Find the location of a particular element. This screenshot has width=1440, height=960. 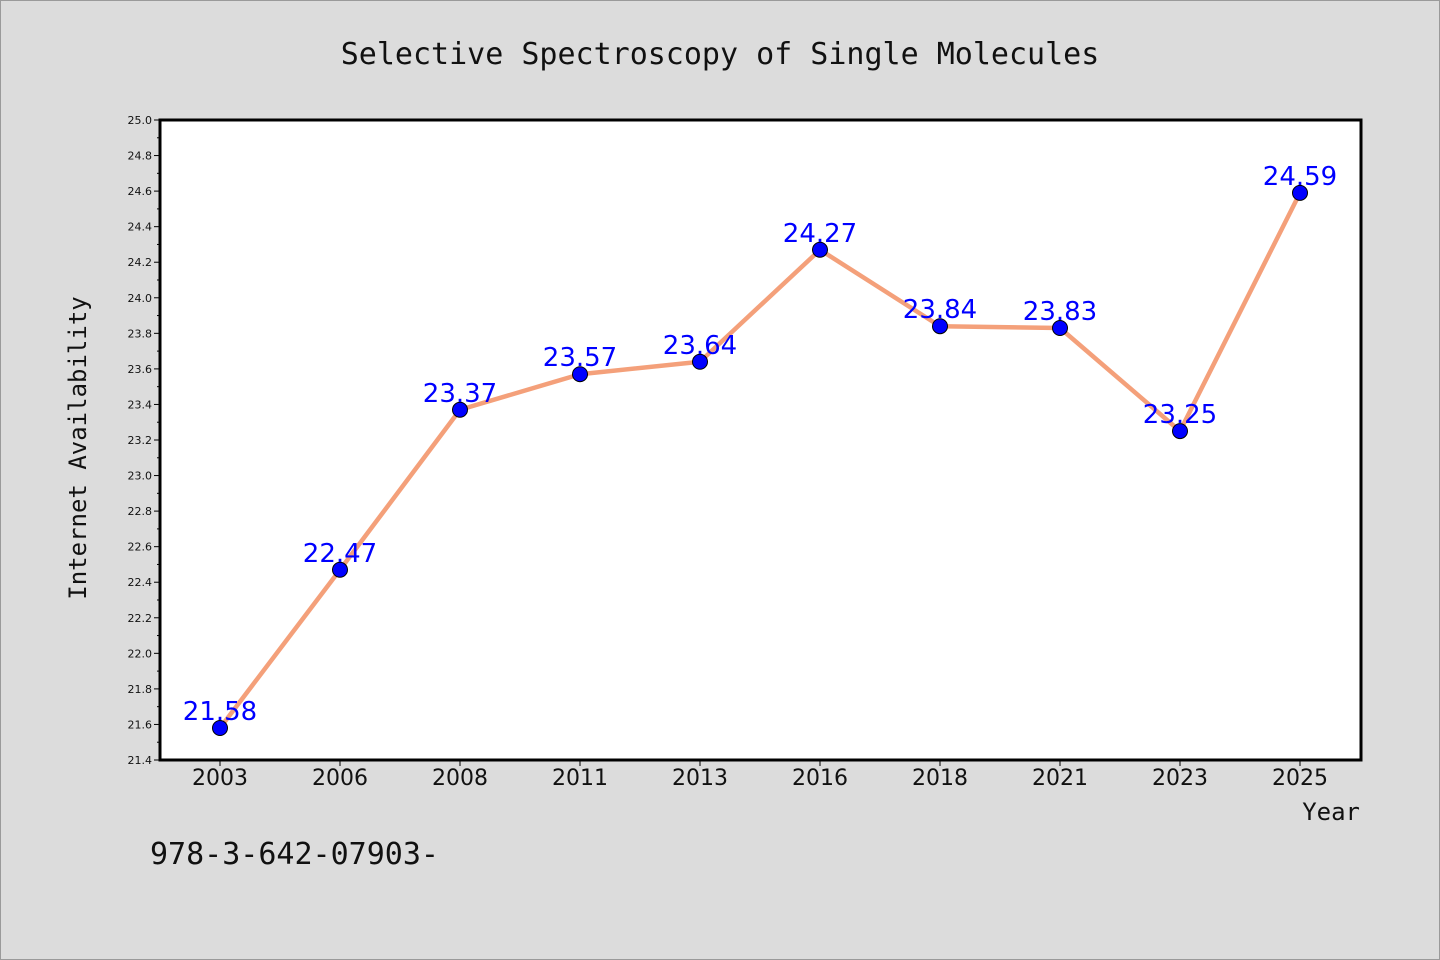

x-tick-label: 2018 is located at coordinates (940, 778).